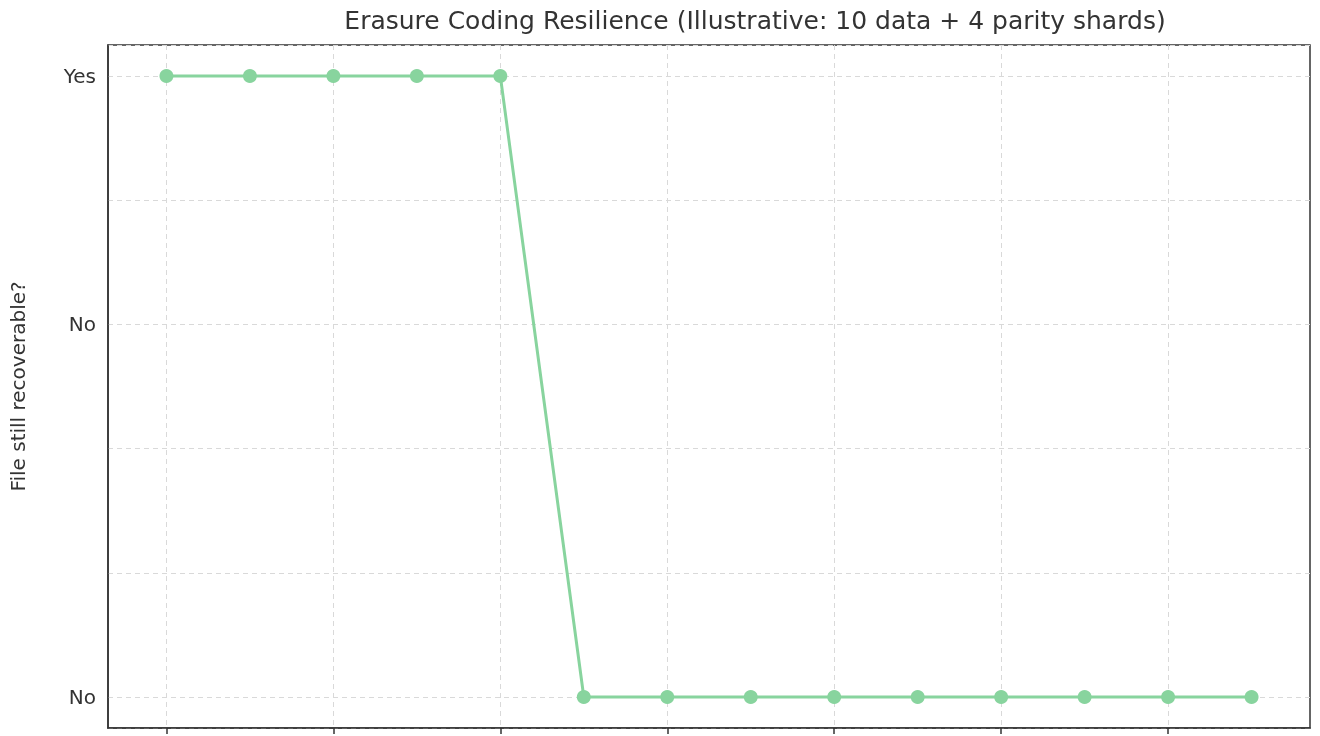 This screenshot has height=736, width=1320. Describe the element at coordinates (18, 386) in the screenshot. I see `y-axis-title: File still recoverable?` at that location.